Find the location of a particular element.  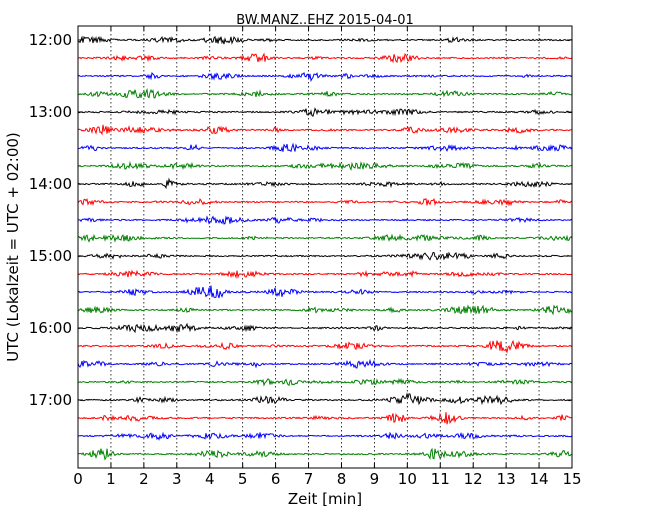

x-tick-label: 15 is located at coordinates (571, 479).